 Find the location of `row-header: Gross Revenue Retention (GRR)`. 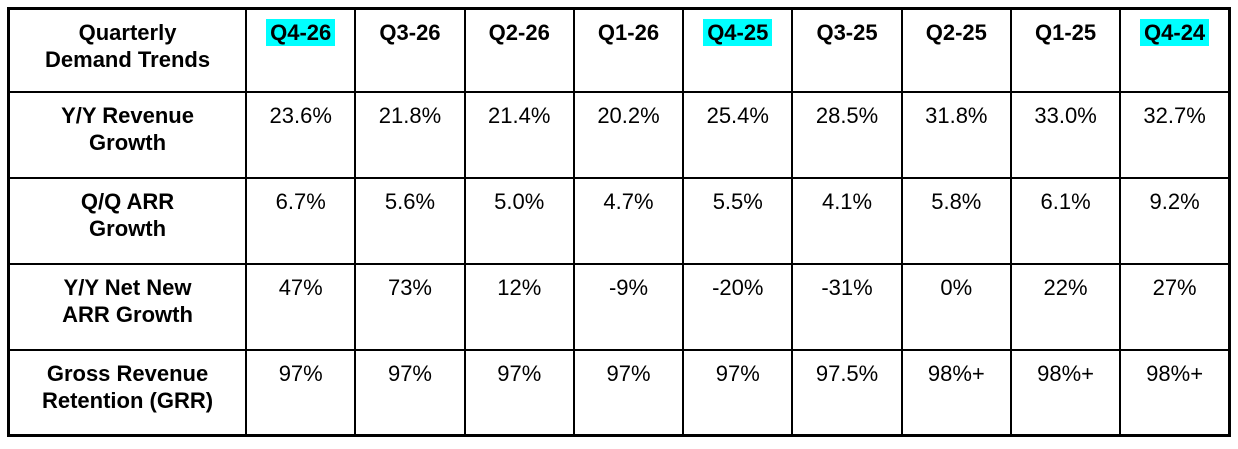

row-header: Gross Revenue Retention (GRR) is located at coordinates (127, 392).